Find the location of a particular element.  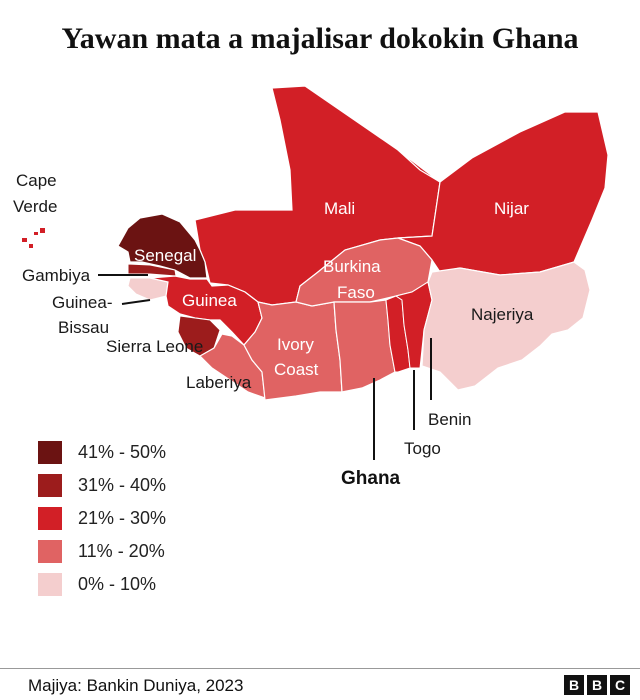

legend-label: 11% - 20% is located at coordinates (121, 551).